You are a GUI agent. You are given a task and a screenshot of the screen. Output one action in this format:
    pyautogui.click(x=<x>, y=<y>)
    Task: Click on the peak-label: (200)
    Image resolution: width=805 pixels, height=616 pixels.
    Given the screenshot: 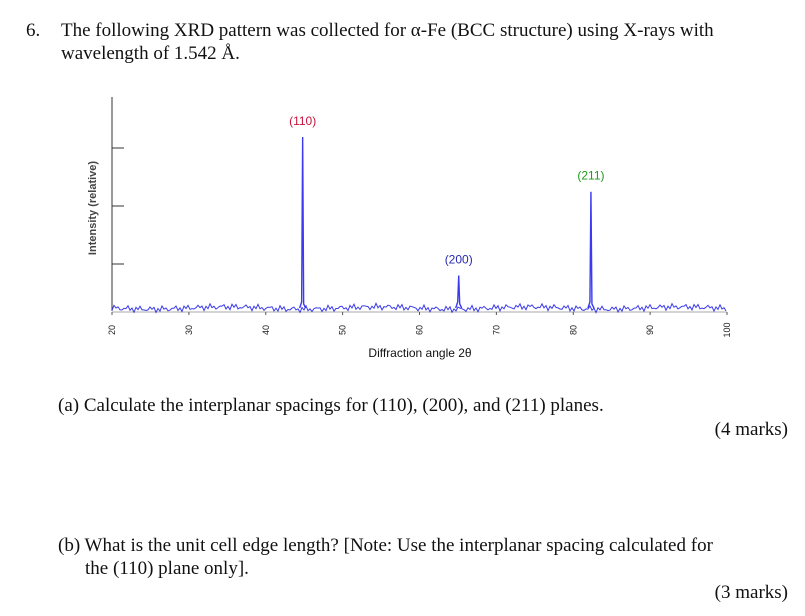 What is the action you would take?
    pyautogui.click(x=459, y=260)
    